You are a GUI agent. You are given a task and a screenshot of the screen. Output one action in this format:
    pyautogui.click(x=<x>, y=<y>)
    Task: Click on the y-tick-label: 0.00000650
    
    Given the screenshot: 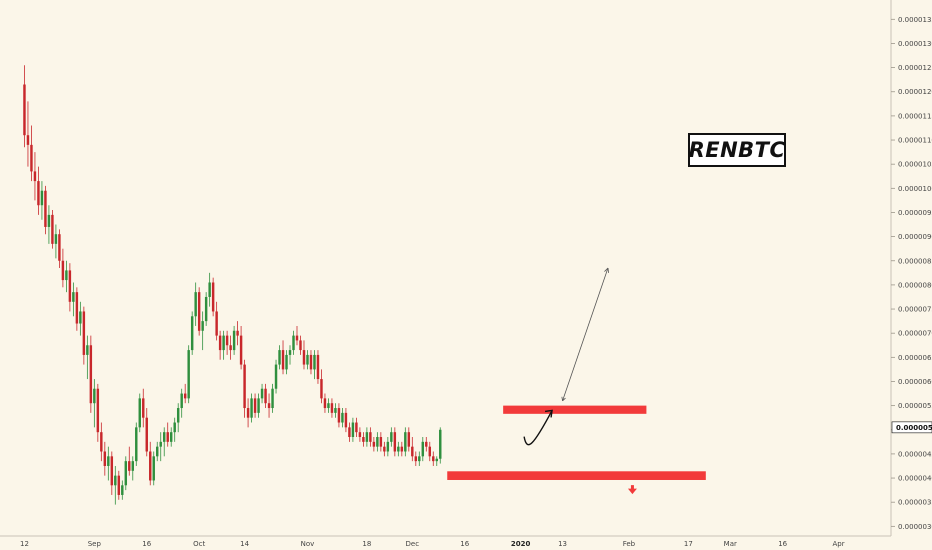 What is the action you would take?
    pyautogui.click(x=915, y=358)
    